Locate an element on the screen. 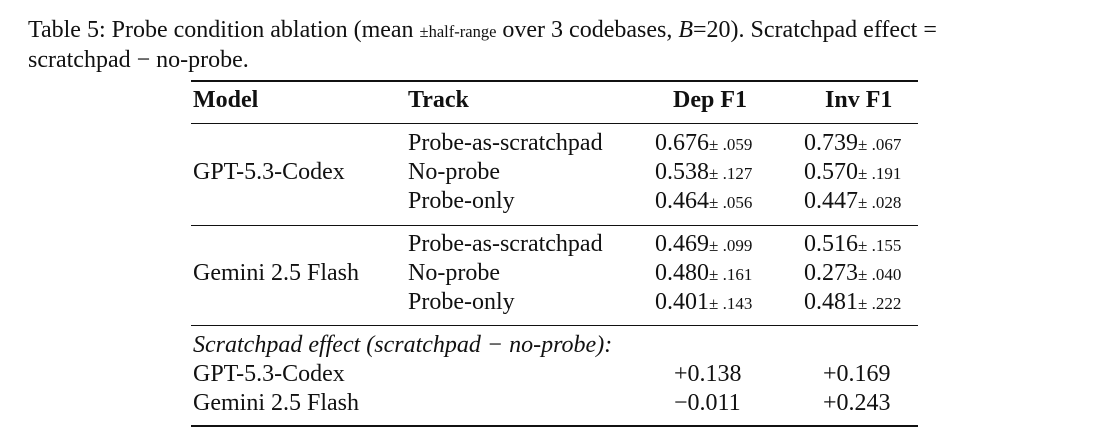  effect-model-name: Gemini 2.5 Flash is located at coordinates (276, 403).